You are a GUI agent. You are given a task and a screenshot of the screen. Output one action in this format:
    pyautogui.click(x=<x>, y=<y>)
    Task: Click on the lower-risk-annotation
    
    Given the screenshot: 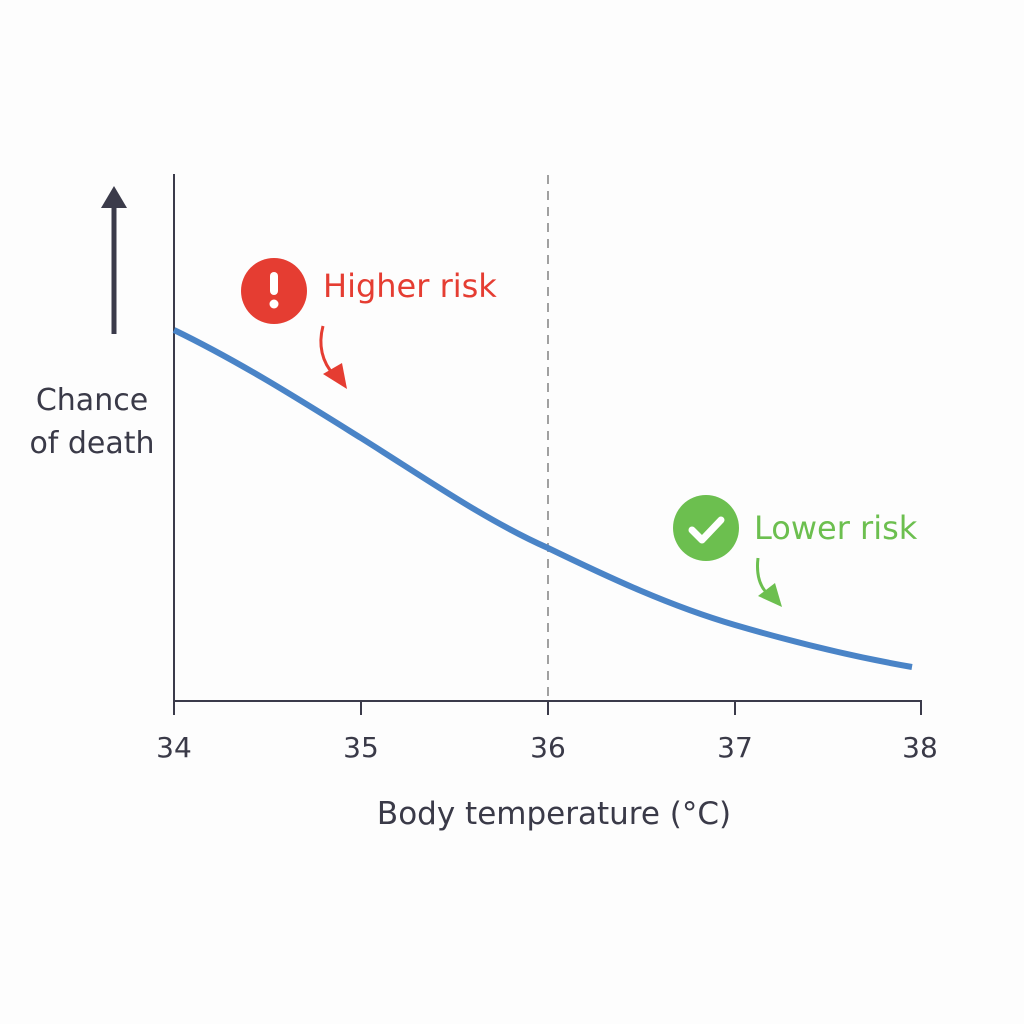 What is the action you would take?
    pyautogui.click(x=727, y=551)
    